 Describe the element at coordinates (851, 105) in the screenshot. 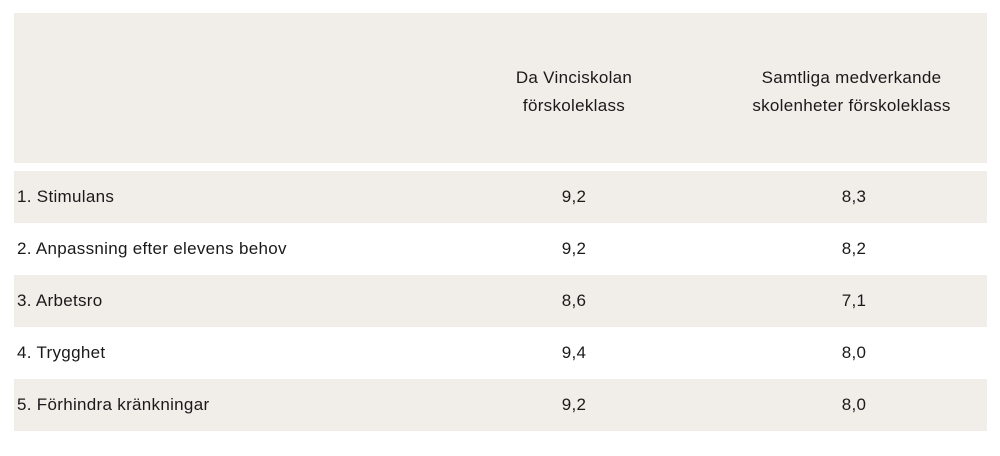

I see `column-header-line: skolenheter förskoleklass` at that location.